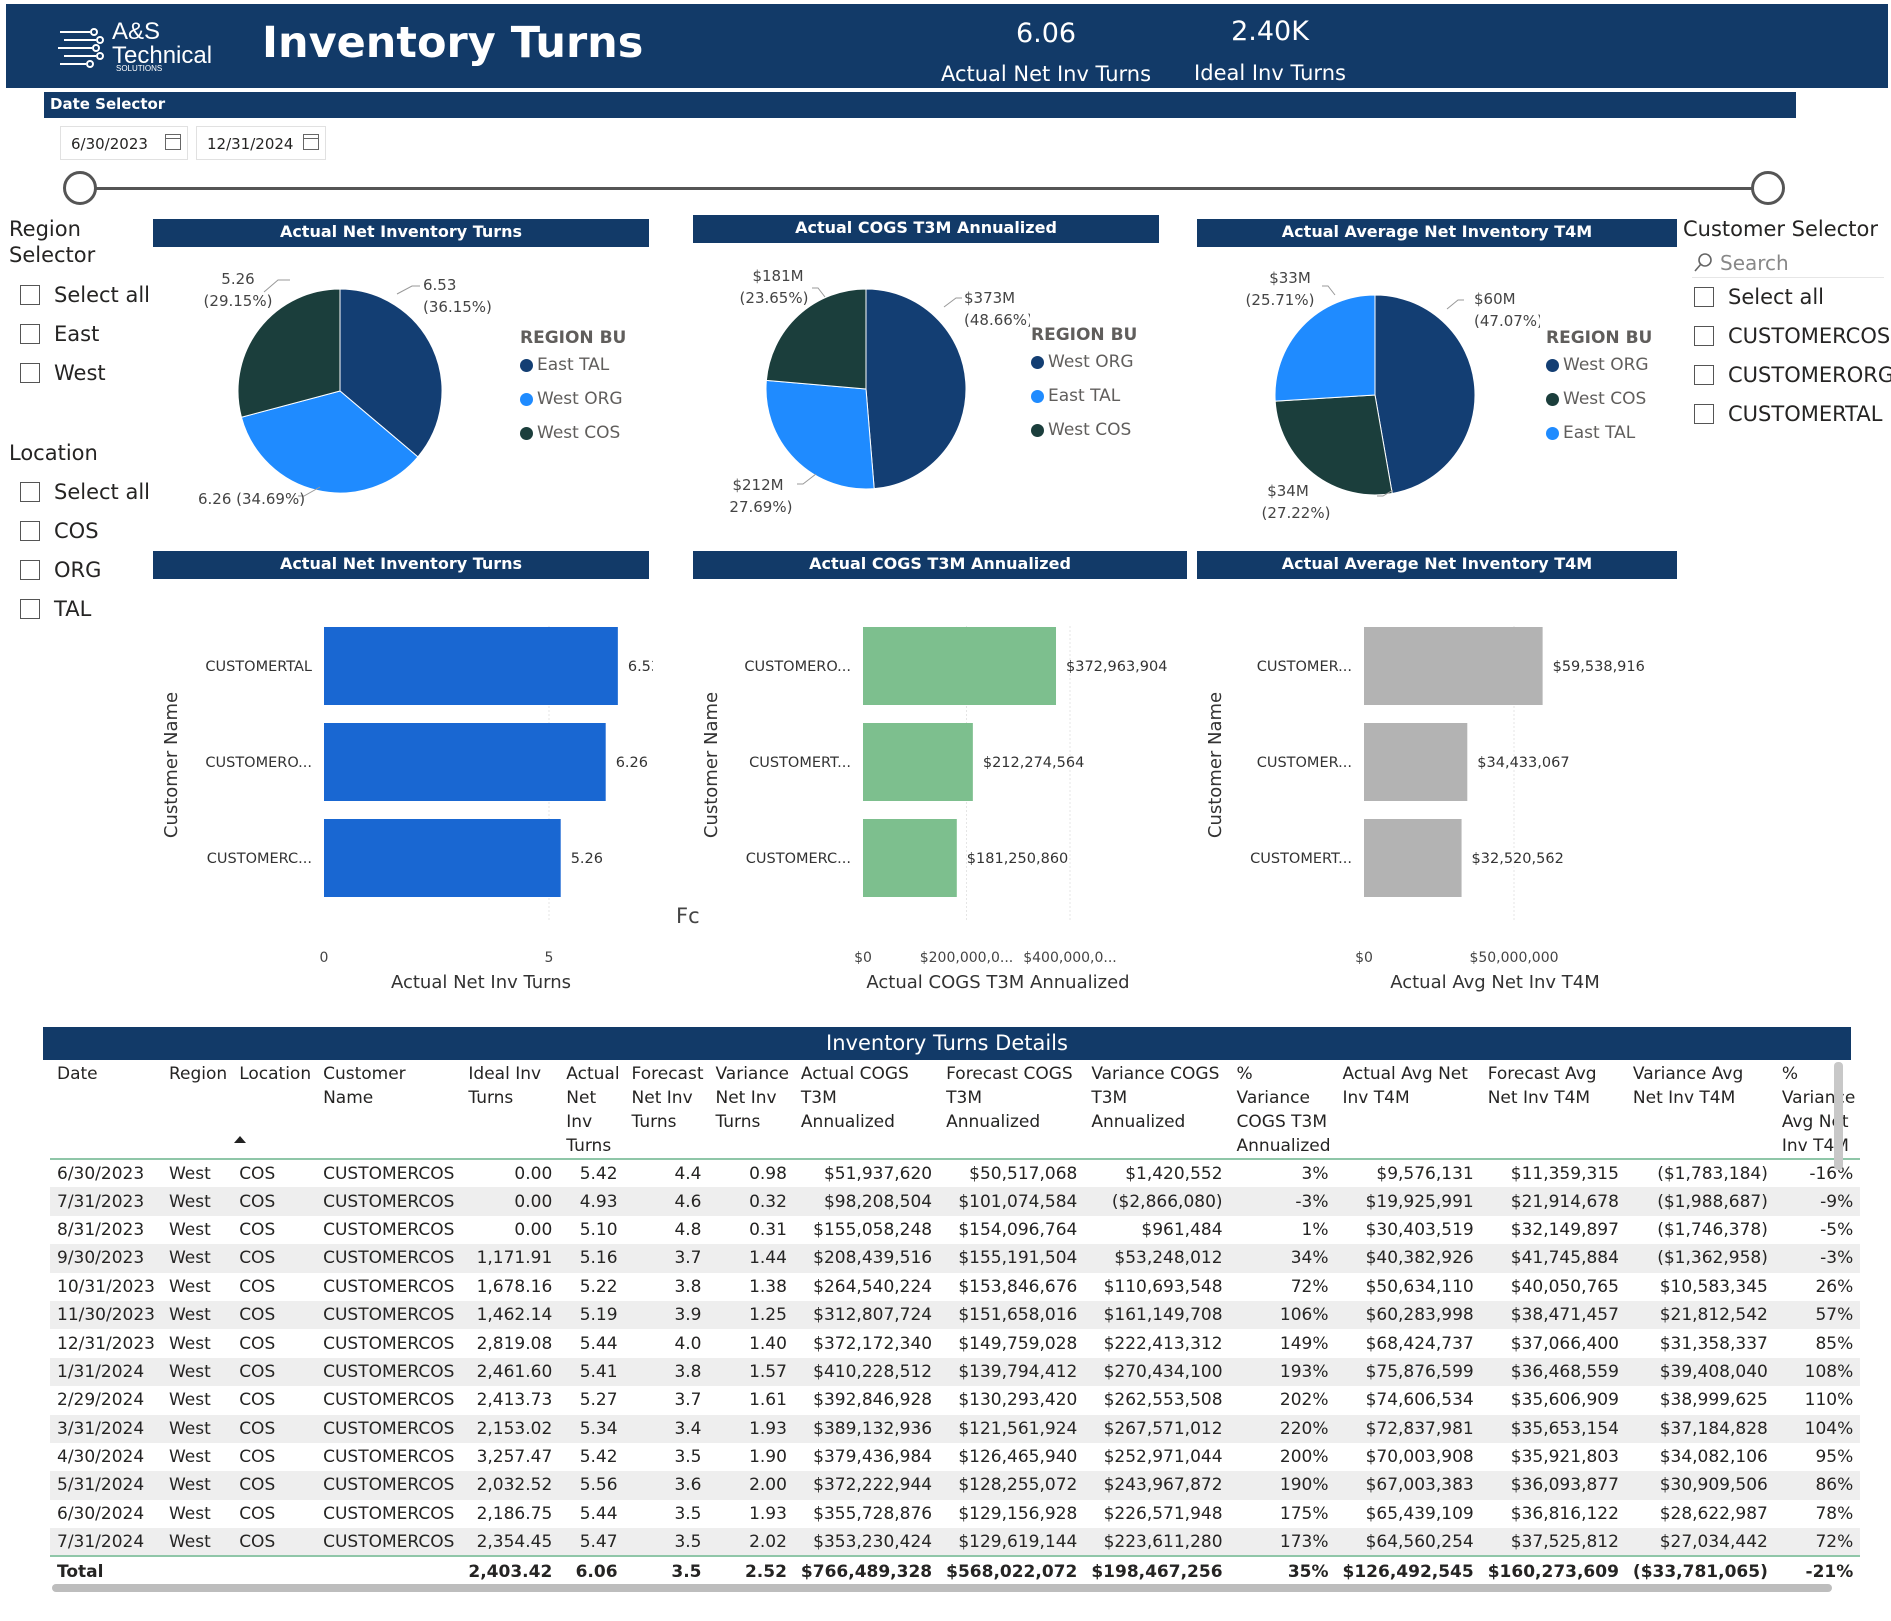  I want to click on table-cell: $252,971,044, so click(1163, 1457).